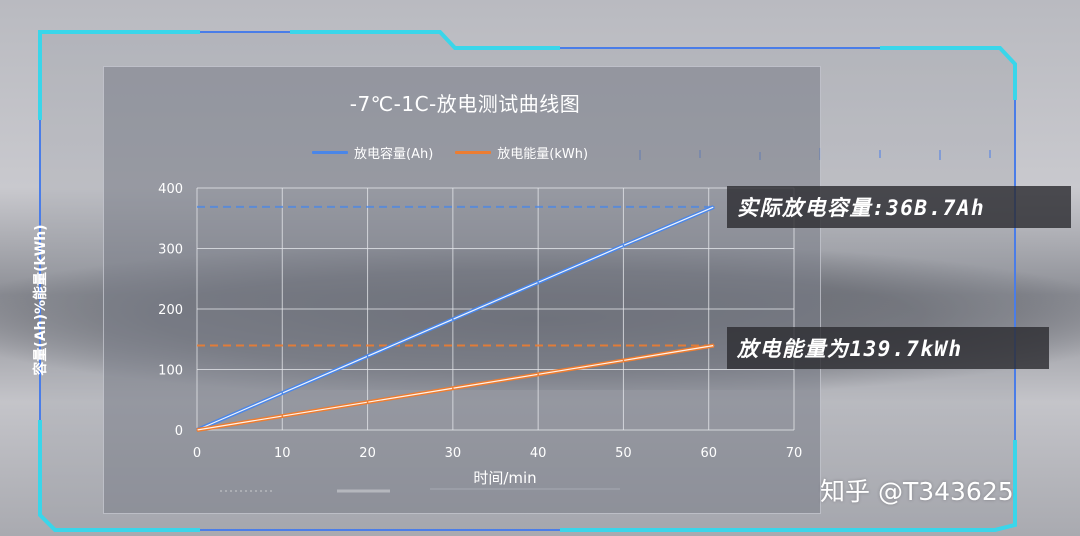  Describe the element at coordinates (179, 431) in the screenshot. I see `y-tick-label: 0` at that location.